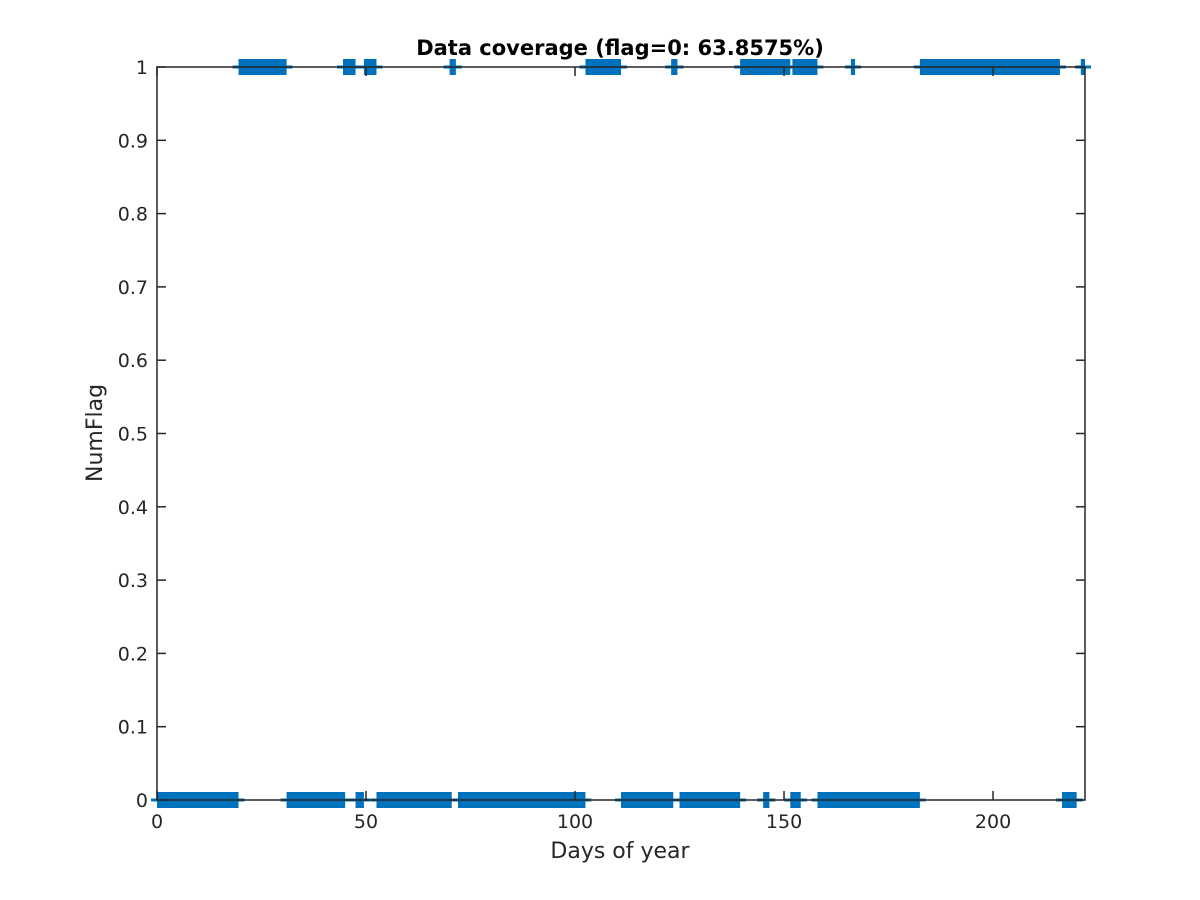 This screenshot has height=900, width=1200. Describe the element at coordinates (142, 801) in the screenshot. I see `y-tick-label: 0` at that location.